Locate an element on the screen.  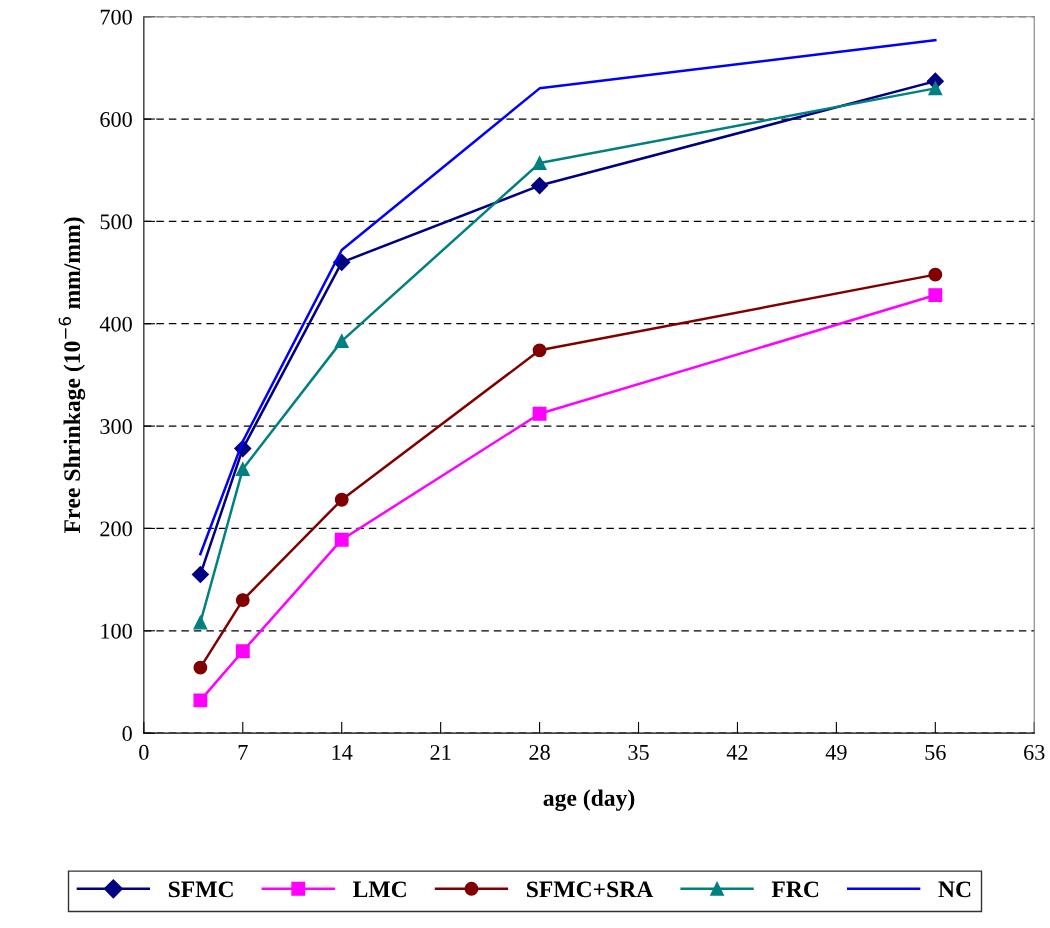
legend-label: FRC is located at coordinates (795, 889).